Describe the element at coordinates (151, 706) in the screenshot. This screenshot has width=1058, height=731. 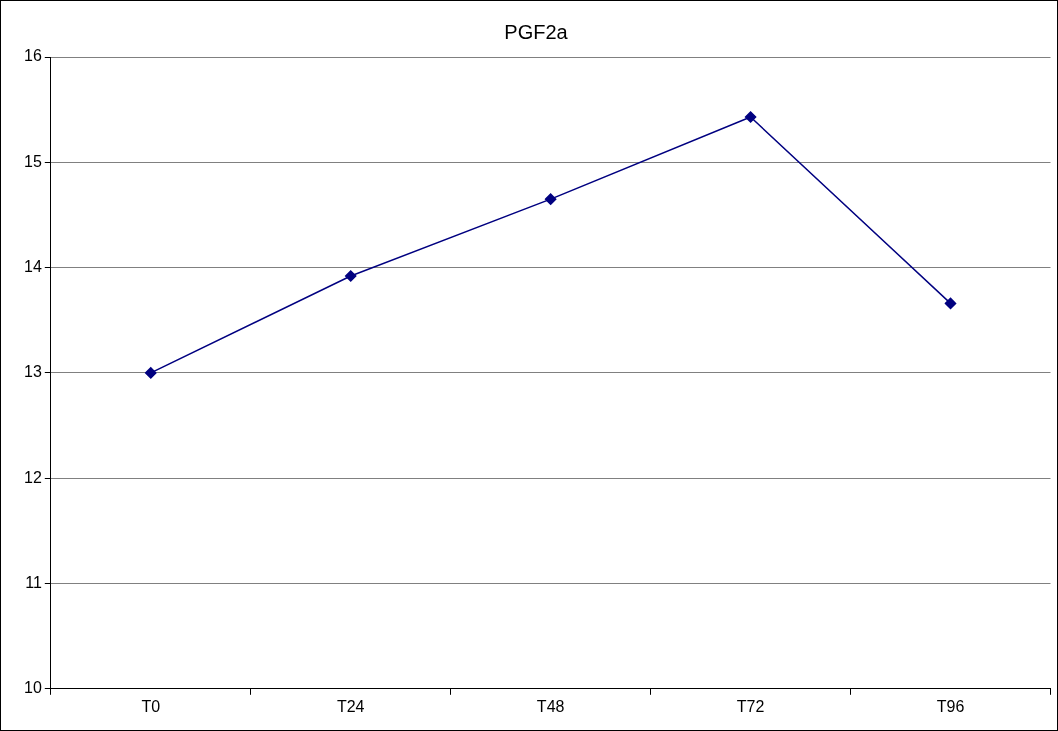
I see `x-tick-label: T0` at that location.